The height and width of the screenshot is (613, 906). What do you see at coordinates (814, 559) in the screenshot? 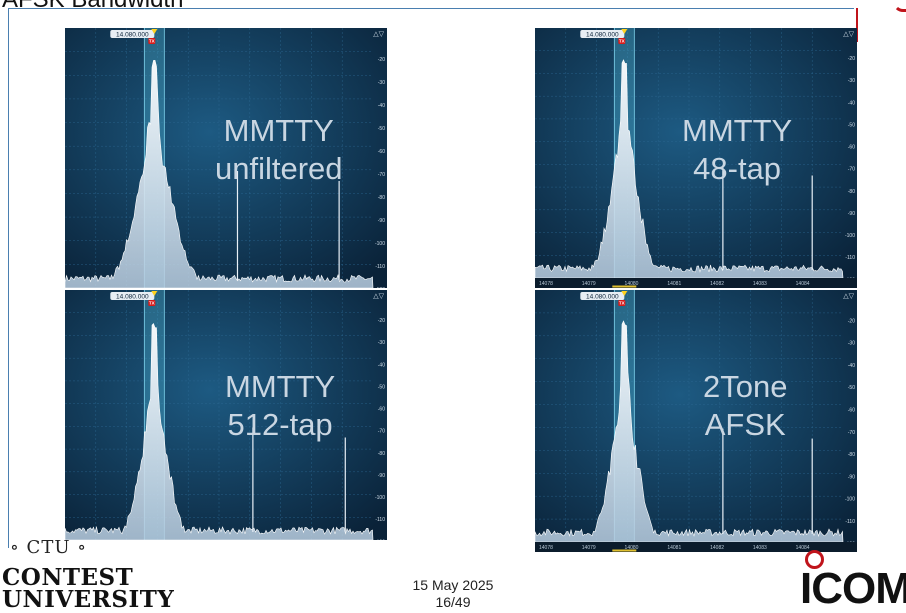
I see `icom-logo-ring` at bounding box center [814, 559].